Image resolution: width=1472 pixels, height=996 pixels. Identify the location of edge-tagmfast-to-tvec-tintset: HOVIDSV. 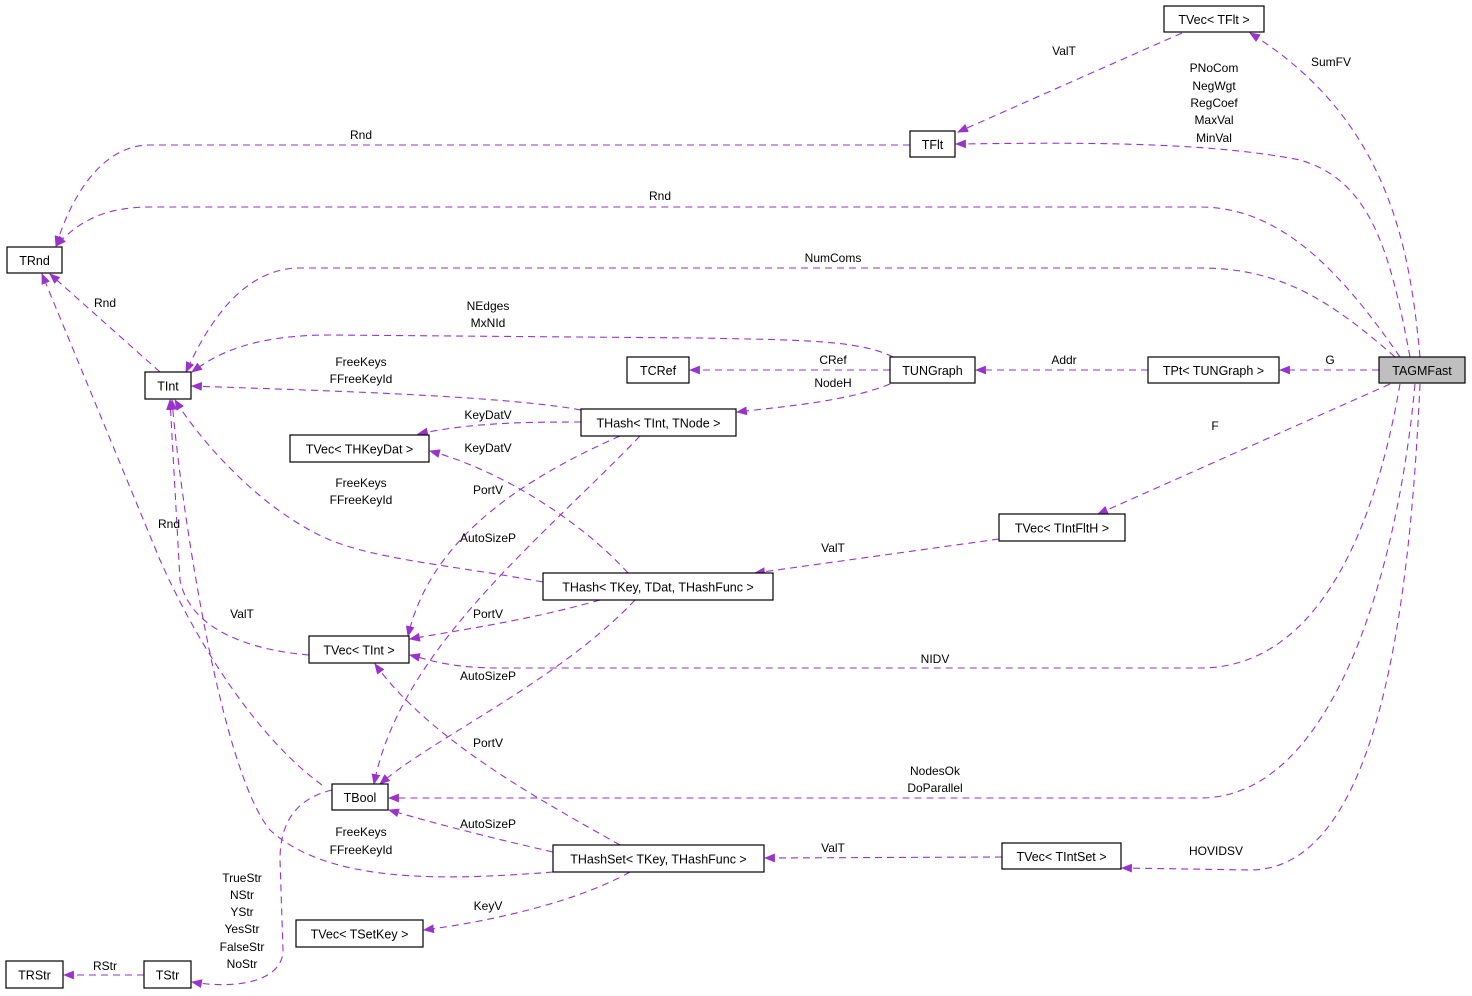
(1270, 628).